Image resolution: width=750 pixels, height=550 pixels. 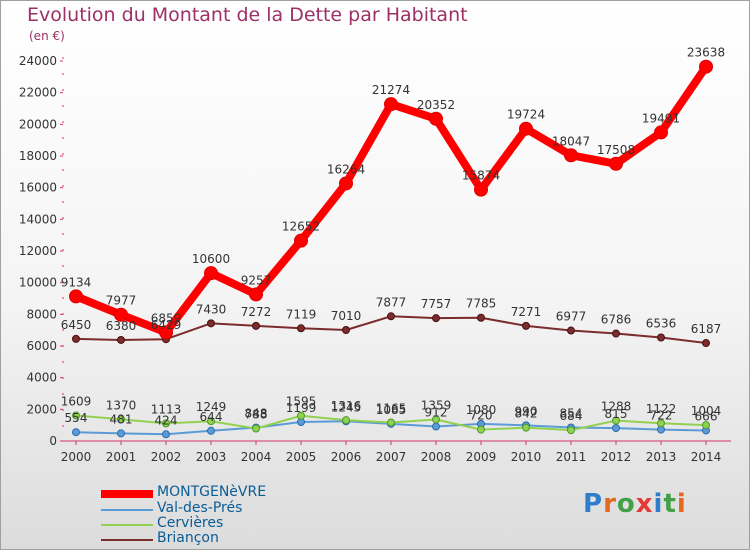 What do you see at coordinates (661, 457) in the screenshot?
I see `x-tick-label: 2013` at bounding box center [661, 457].